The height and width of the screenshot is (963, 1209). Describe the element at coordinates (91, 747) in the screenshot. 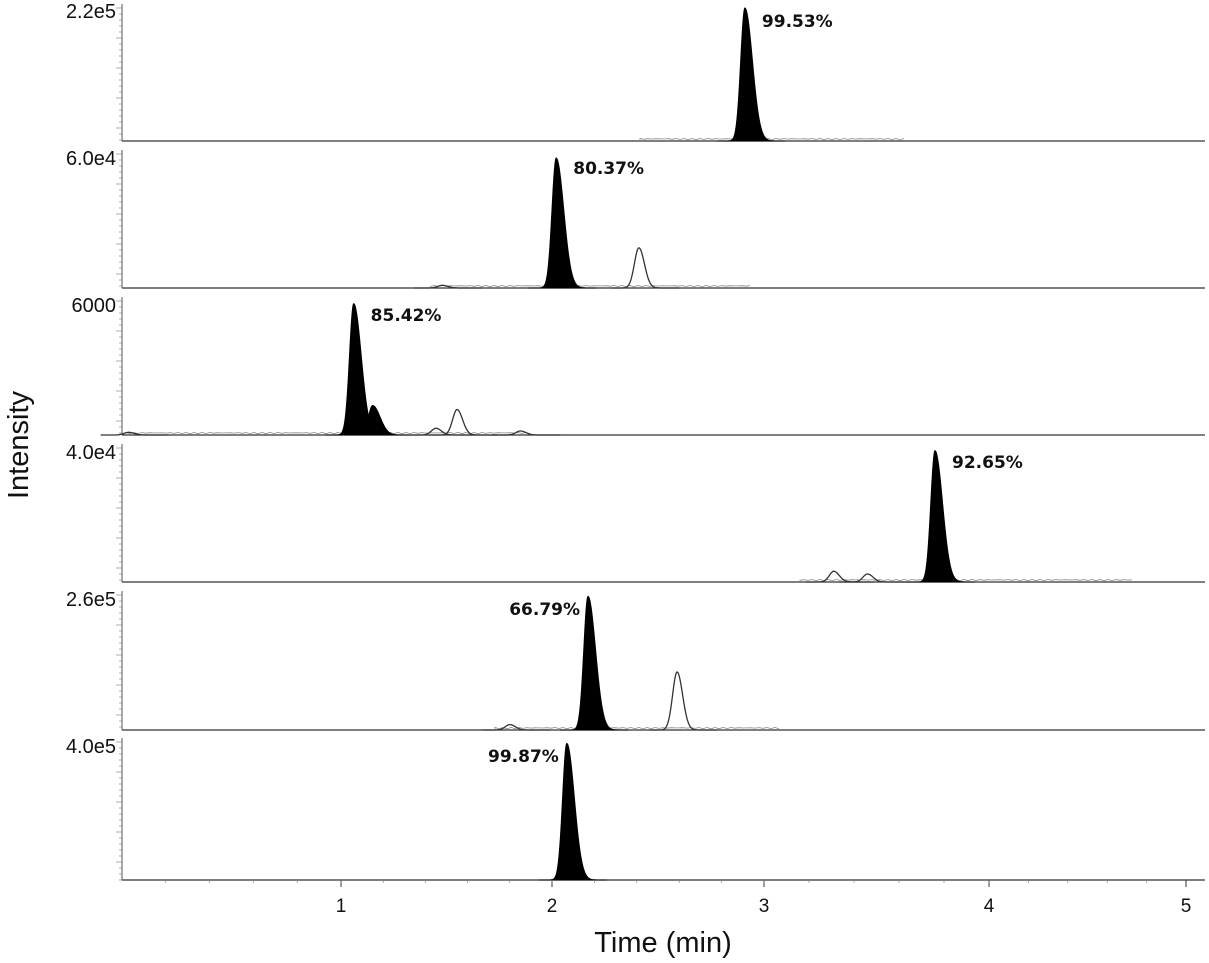

I see `y-max-label: 4.0e5` at that location.